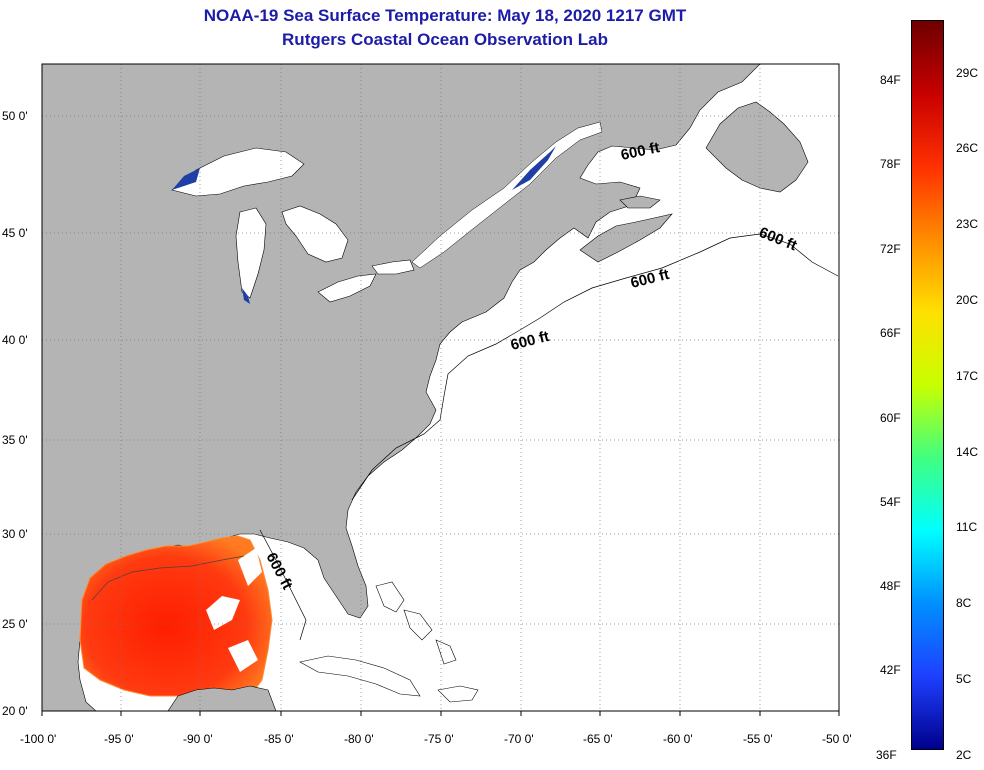 The height and width of the screenshot is (770, 984). What do you see at coordinates (598, 739) in the screenshot?
I see `lon-label: -65 0'` at bounding box center [598, 739].